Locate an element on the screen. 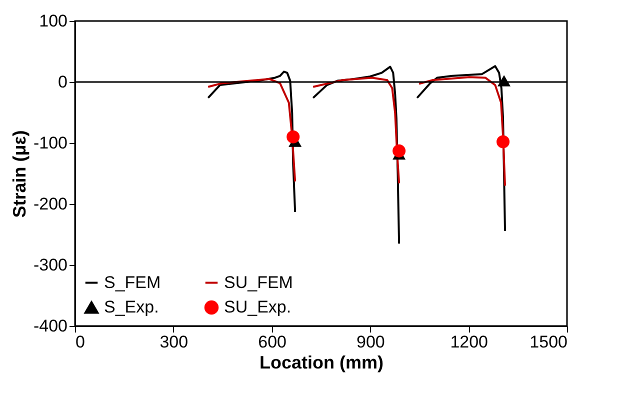 This screenshot has height=406, width=638. y-tick-label: -100 is located at coordinates (50, 143).